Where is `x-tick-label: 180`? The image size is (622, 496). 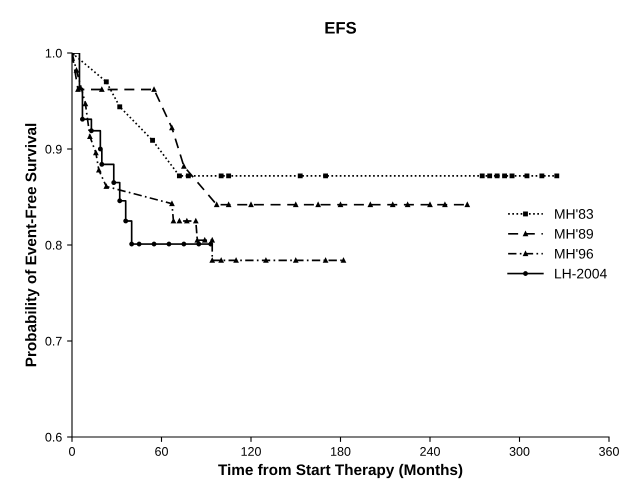 x-tick-label: 180 is located at coordinates (340, 451).